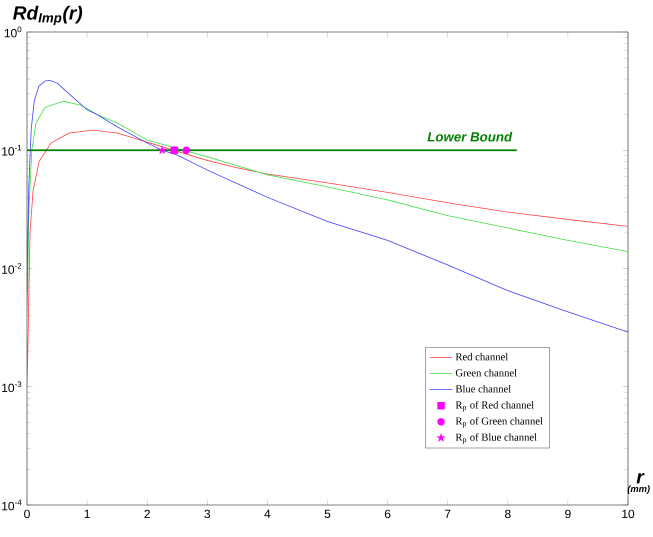  What do you see at coordinates (267, 514) in the screenshot?
I see `x-tick-label: 4` at bounding box center [267, 514].